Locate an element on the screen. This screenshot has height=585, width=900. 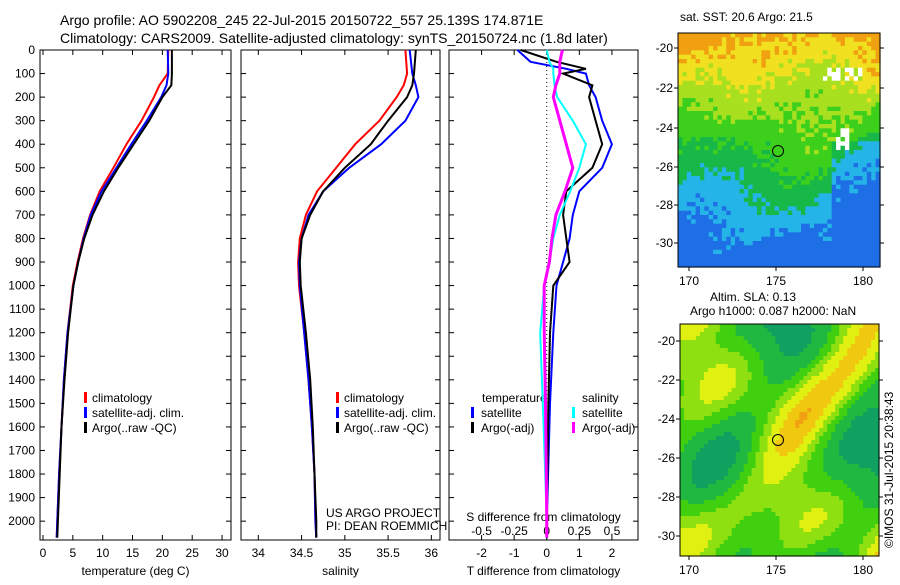
project-annotation: US ARGO PROJECT is located at coordinates (383, 513).